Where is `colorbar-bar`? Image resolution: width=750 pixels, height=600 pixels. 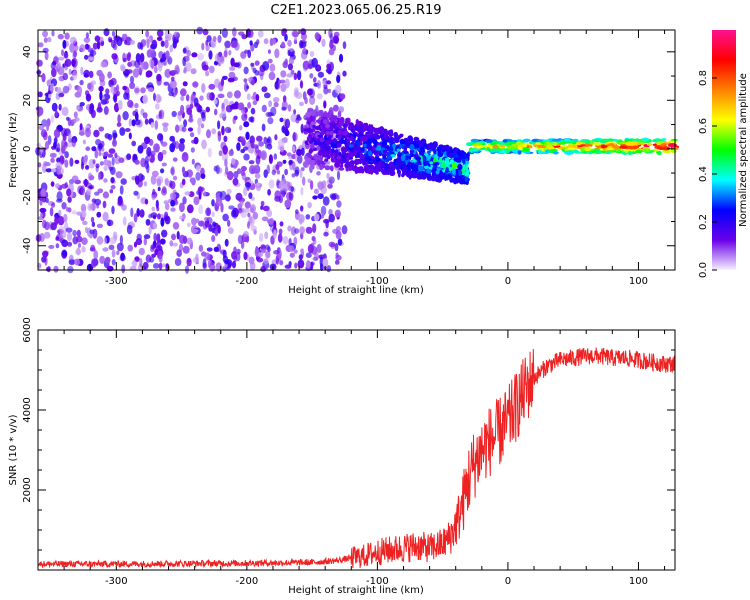 colorbar-bar is located at coordinates (724, 150).